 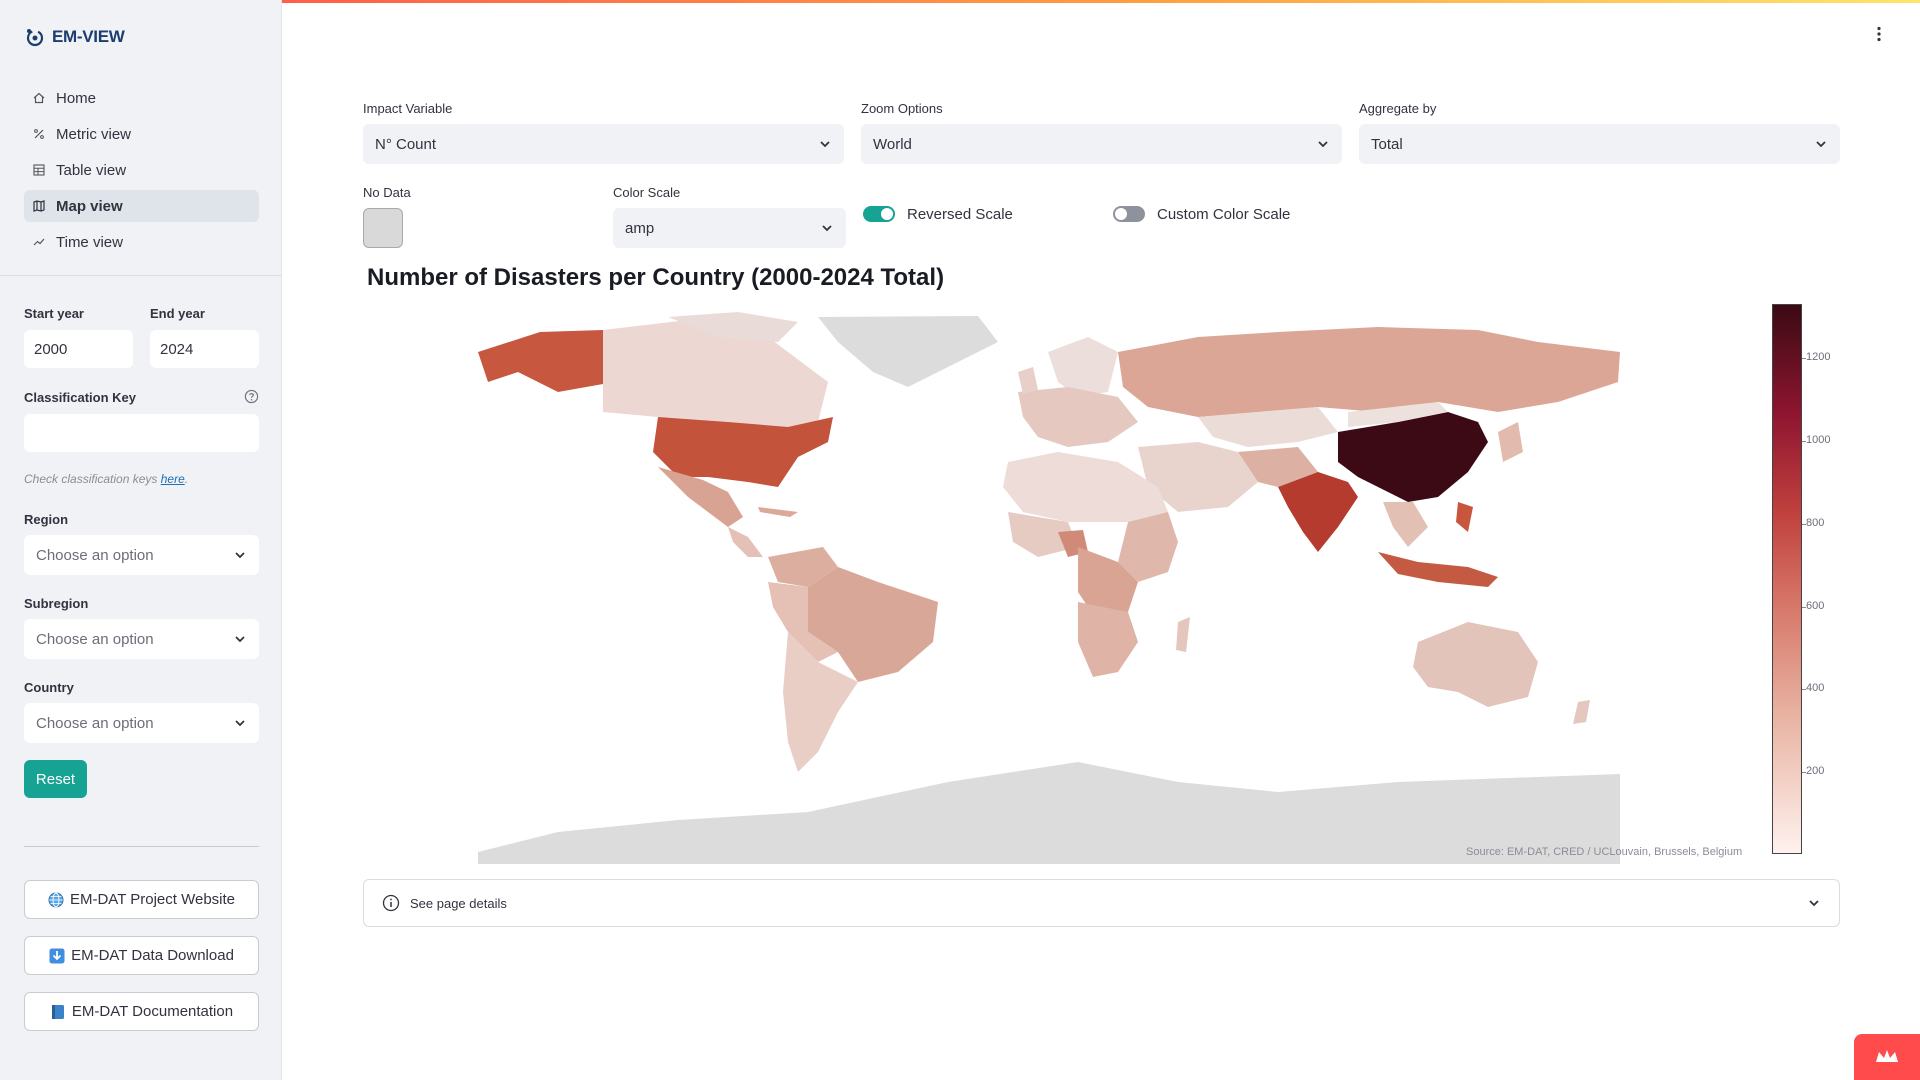 I want to click on sidebar-links-divider, so click(x=141, y=846).